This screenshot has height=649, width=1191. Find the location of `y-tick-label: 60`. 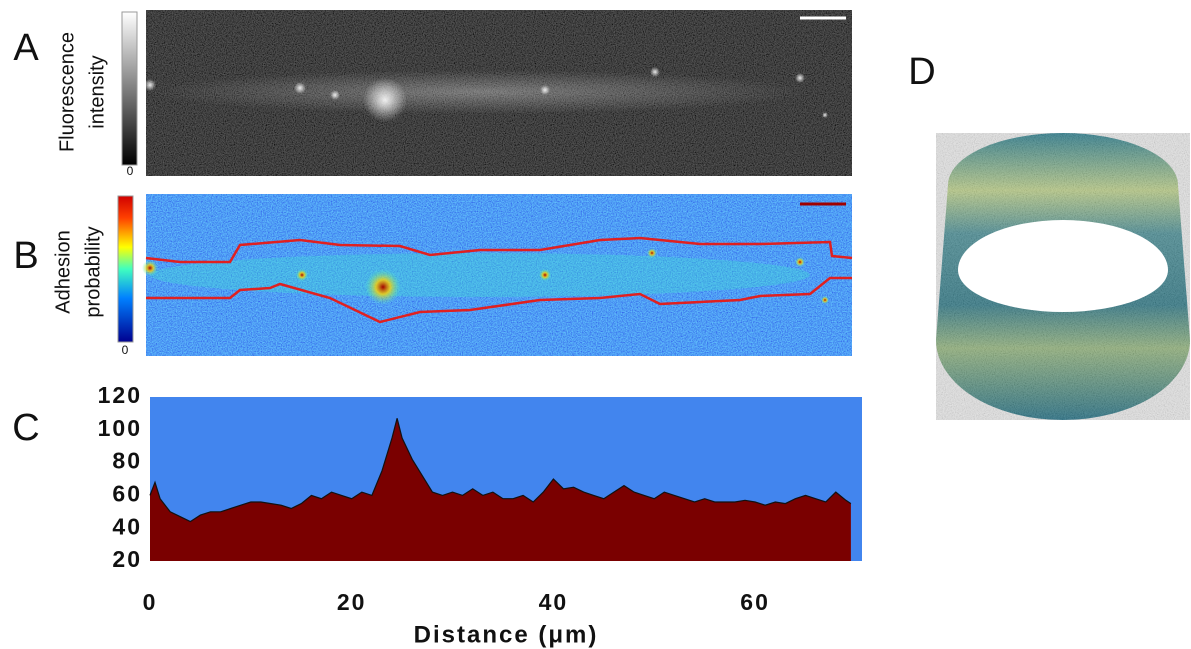

y-tick-label: 60 is located at coordinates (127, 493).